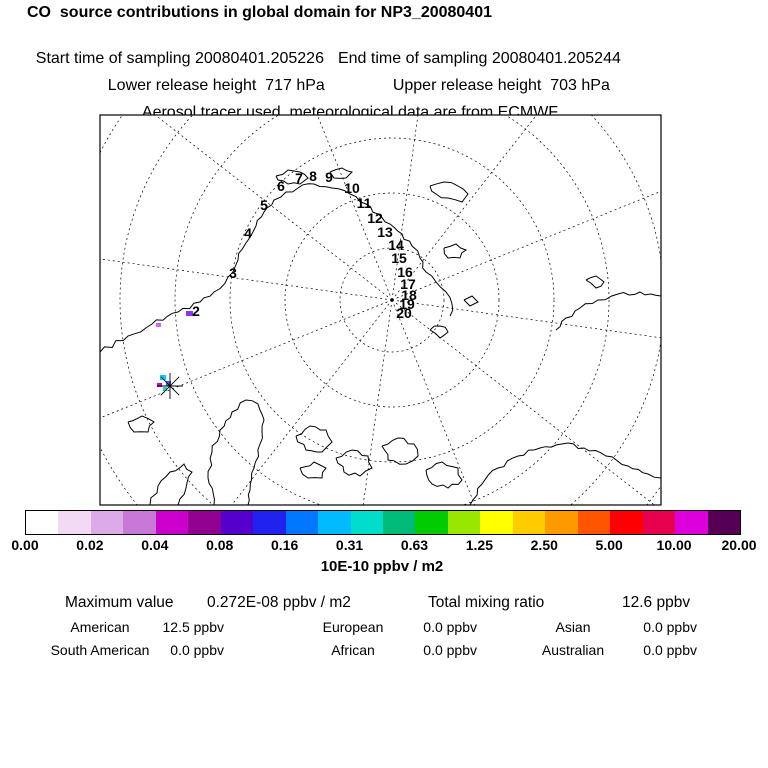 The image size is (768, 768). I want to click on trajectory-point-label: 11, so click(364, 203).